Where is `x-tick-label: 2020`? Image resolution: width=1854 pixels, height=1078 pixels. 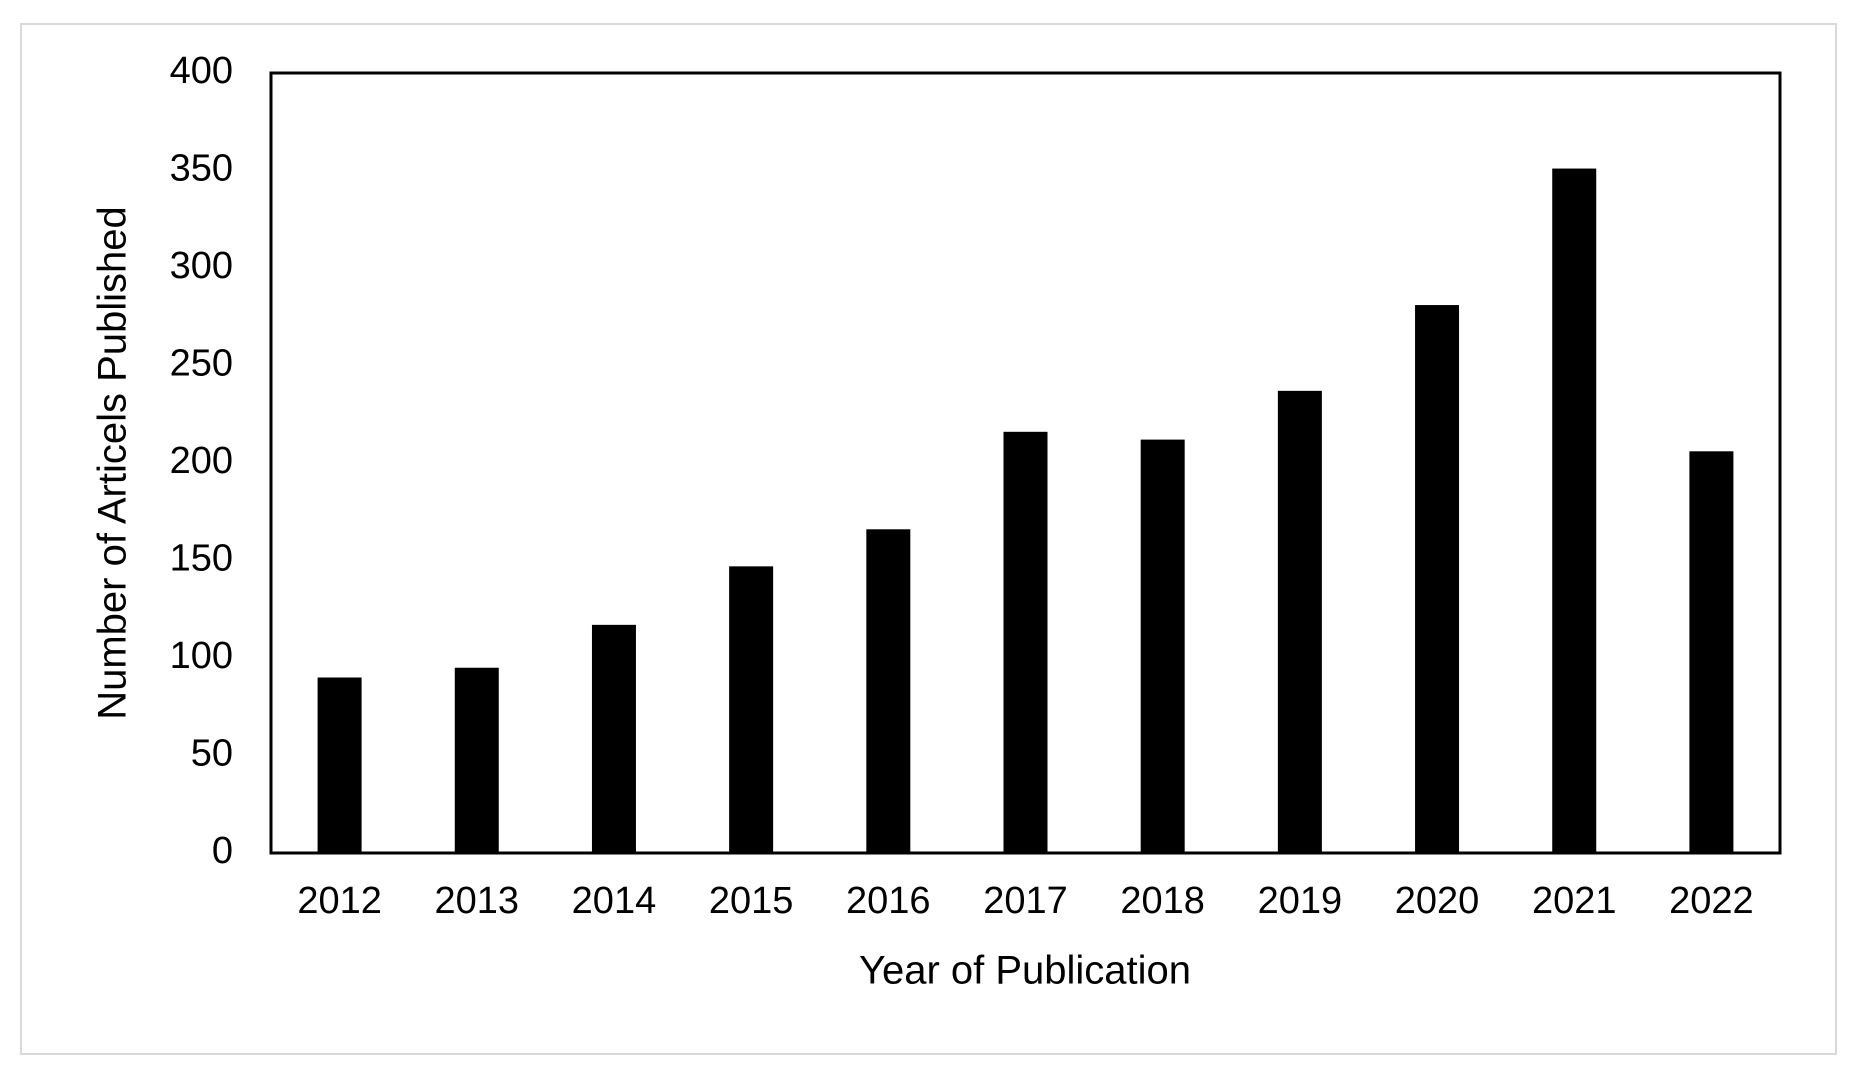 x-tick-label: 2020 is located at coordinates (1437, 901).